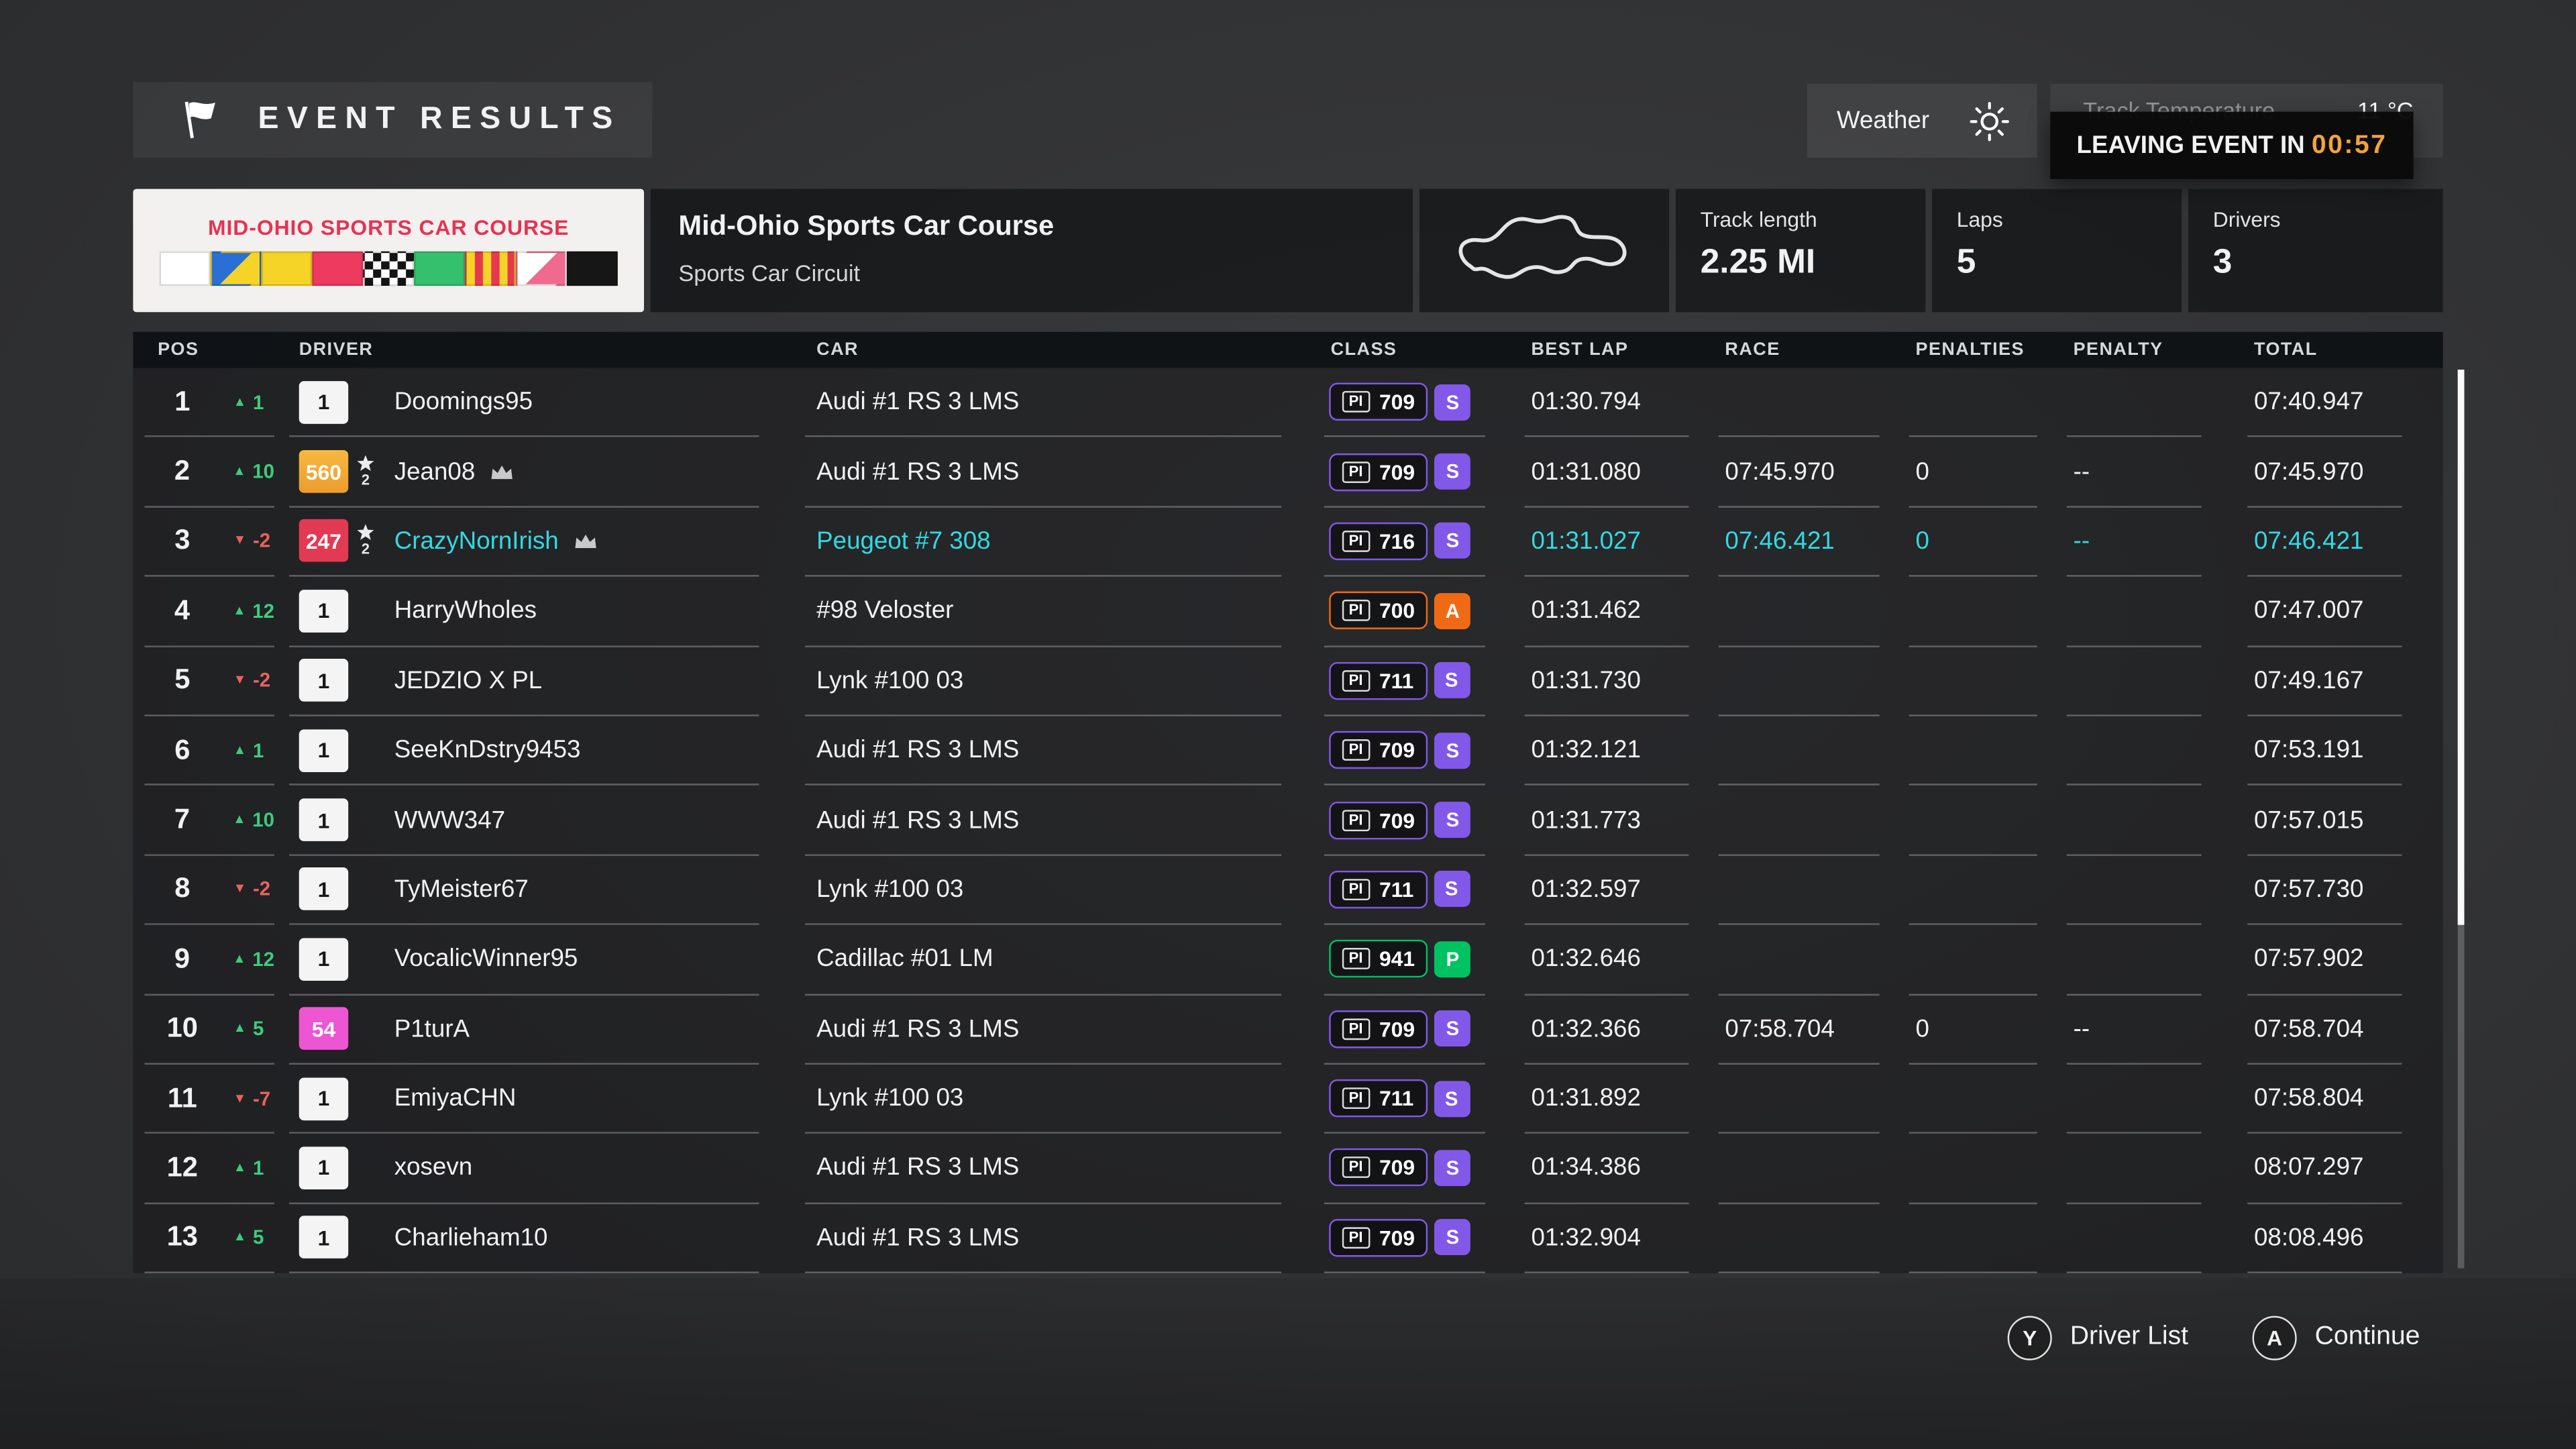 This screenshot has height=1449, width=2576. Describe the element at coordinates (2057, 251) in the screenshot. I see `stat-laps: Laps 5` at that location.